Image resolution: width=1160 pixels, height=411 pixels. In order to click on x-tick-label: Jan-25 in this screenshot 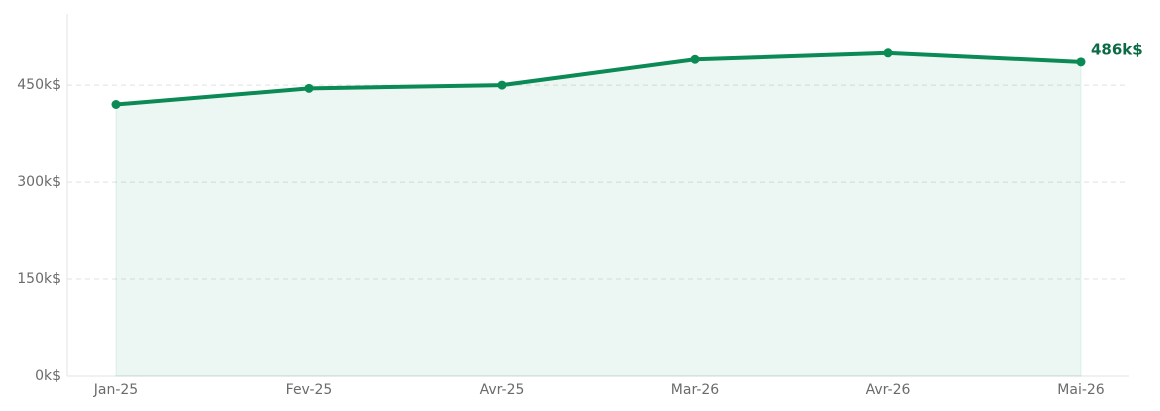, I will do `click(115, 390)`.